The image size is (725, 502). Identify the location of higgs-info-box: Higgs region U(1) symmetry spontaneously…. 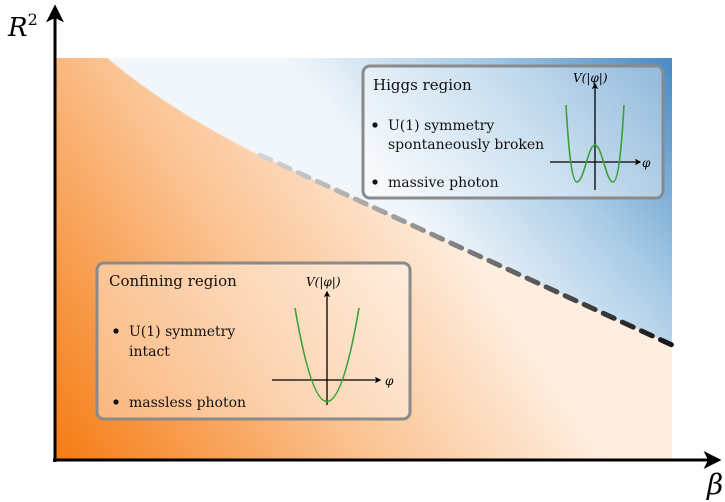
(513, 132).